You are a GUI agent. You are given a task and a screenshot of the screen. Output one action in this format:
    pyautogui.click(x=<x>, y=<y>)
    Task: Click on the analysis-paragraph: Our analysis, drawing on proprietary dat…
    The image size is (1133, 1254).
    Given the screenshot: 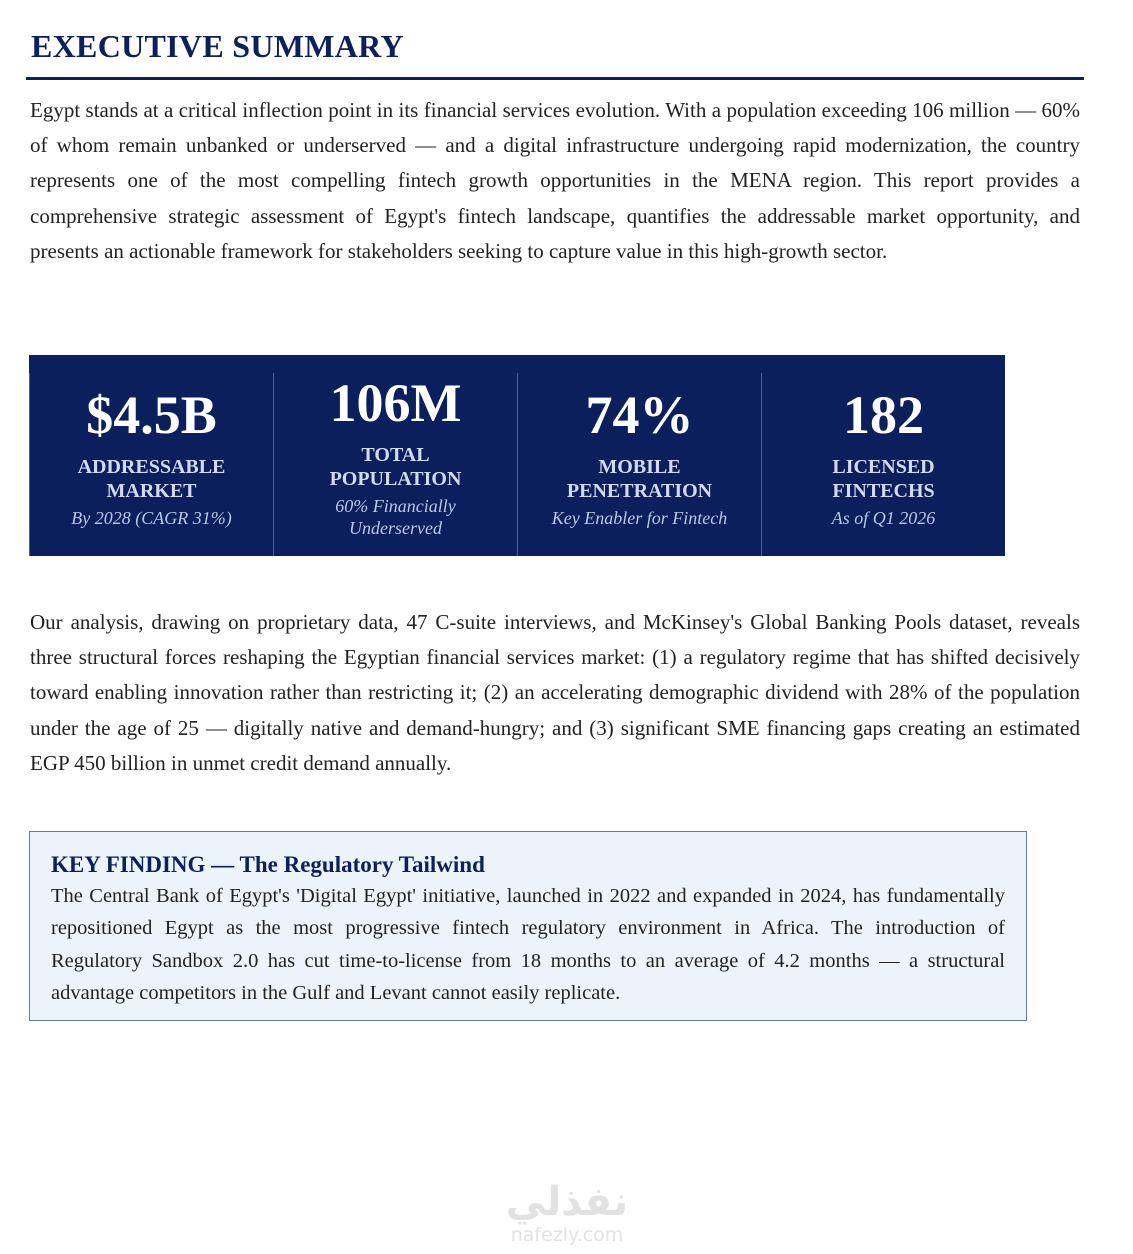 What is the action you would take?
    pyautogui.click(x=555, y=692)
    